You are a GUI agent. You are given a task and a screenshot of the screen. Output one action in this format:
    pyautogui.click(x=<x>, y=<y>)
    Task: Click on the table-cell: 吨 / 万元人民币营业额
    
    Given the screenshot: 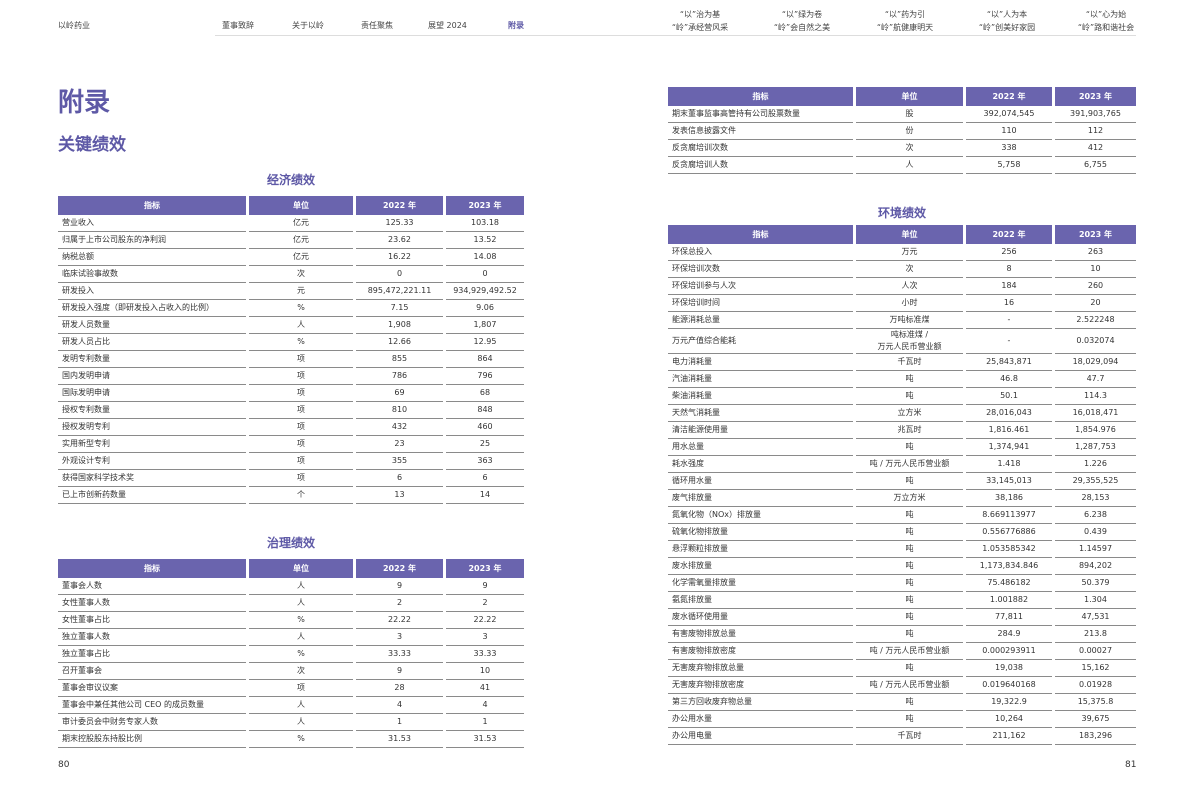 What is the action you would take?
    pyautogui.click(x=909, y=464)
    